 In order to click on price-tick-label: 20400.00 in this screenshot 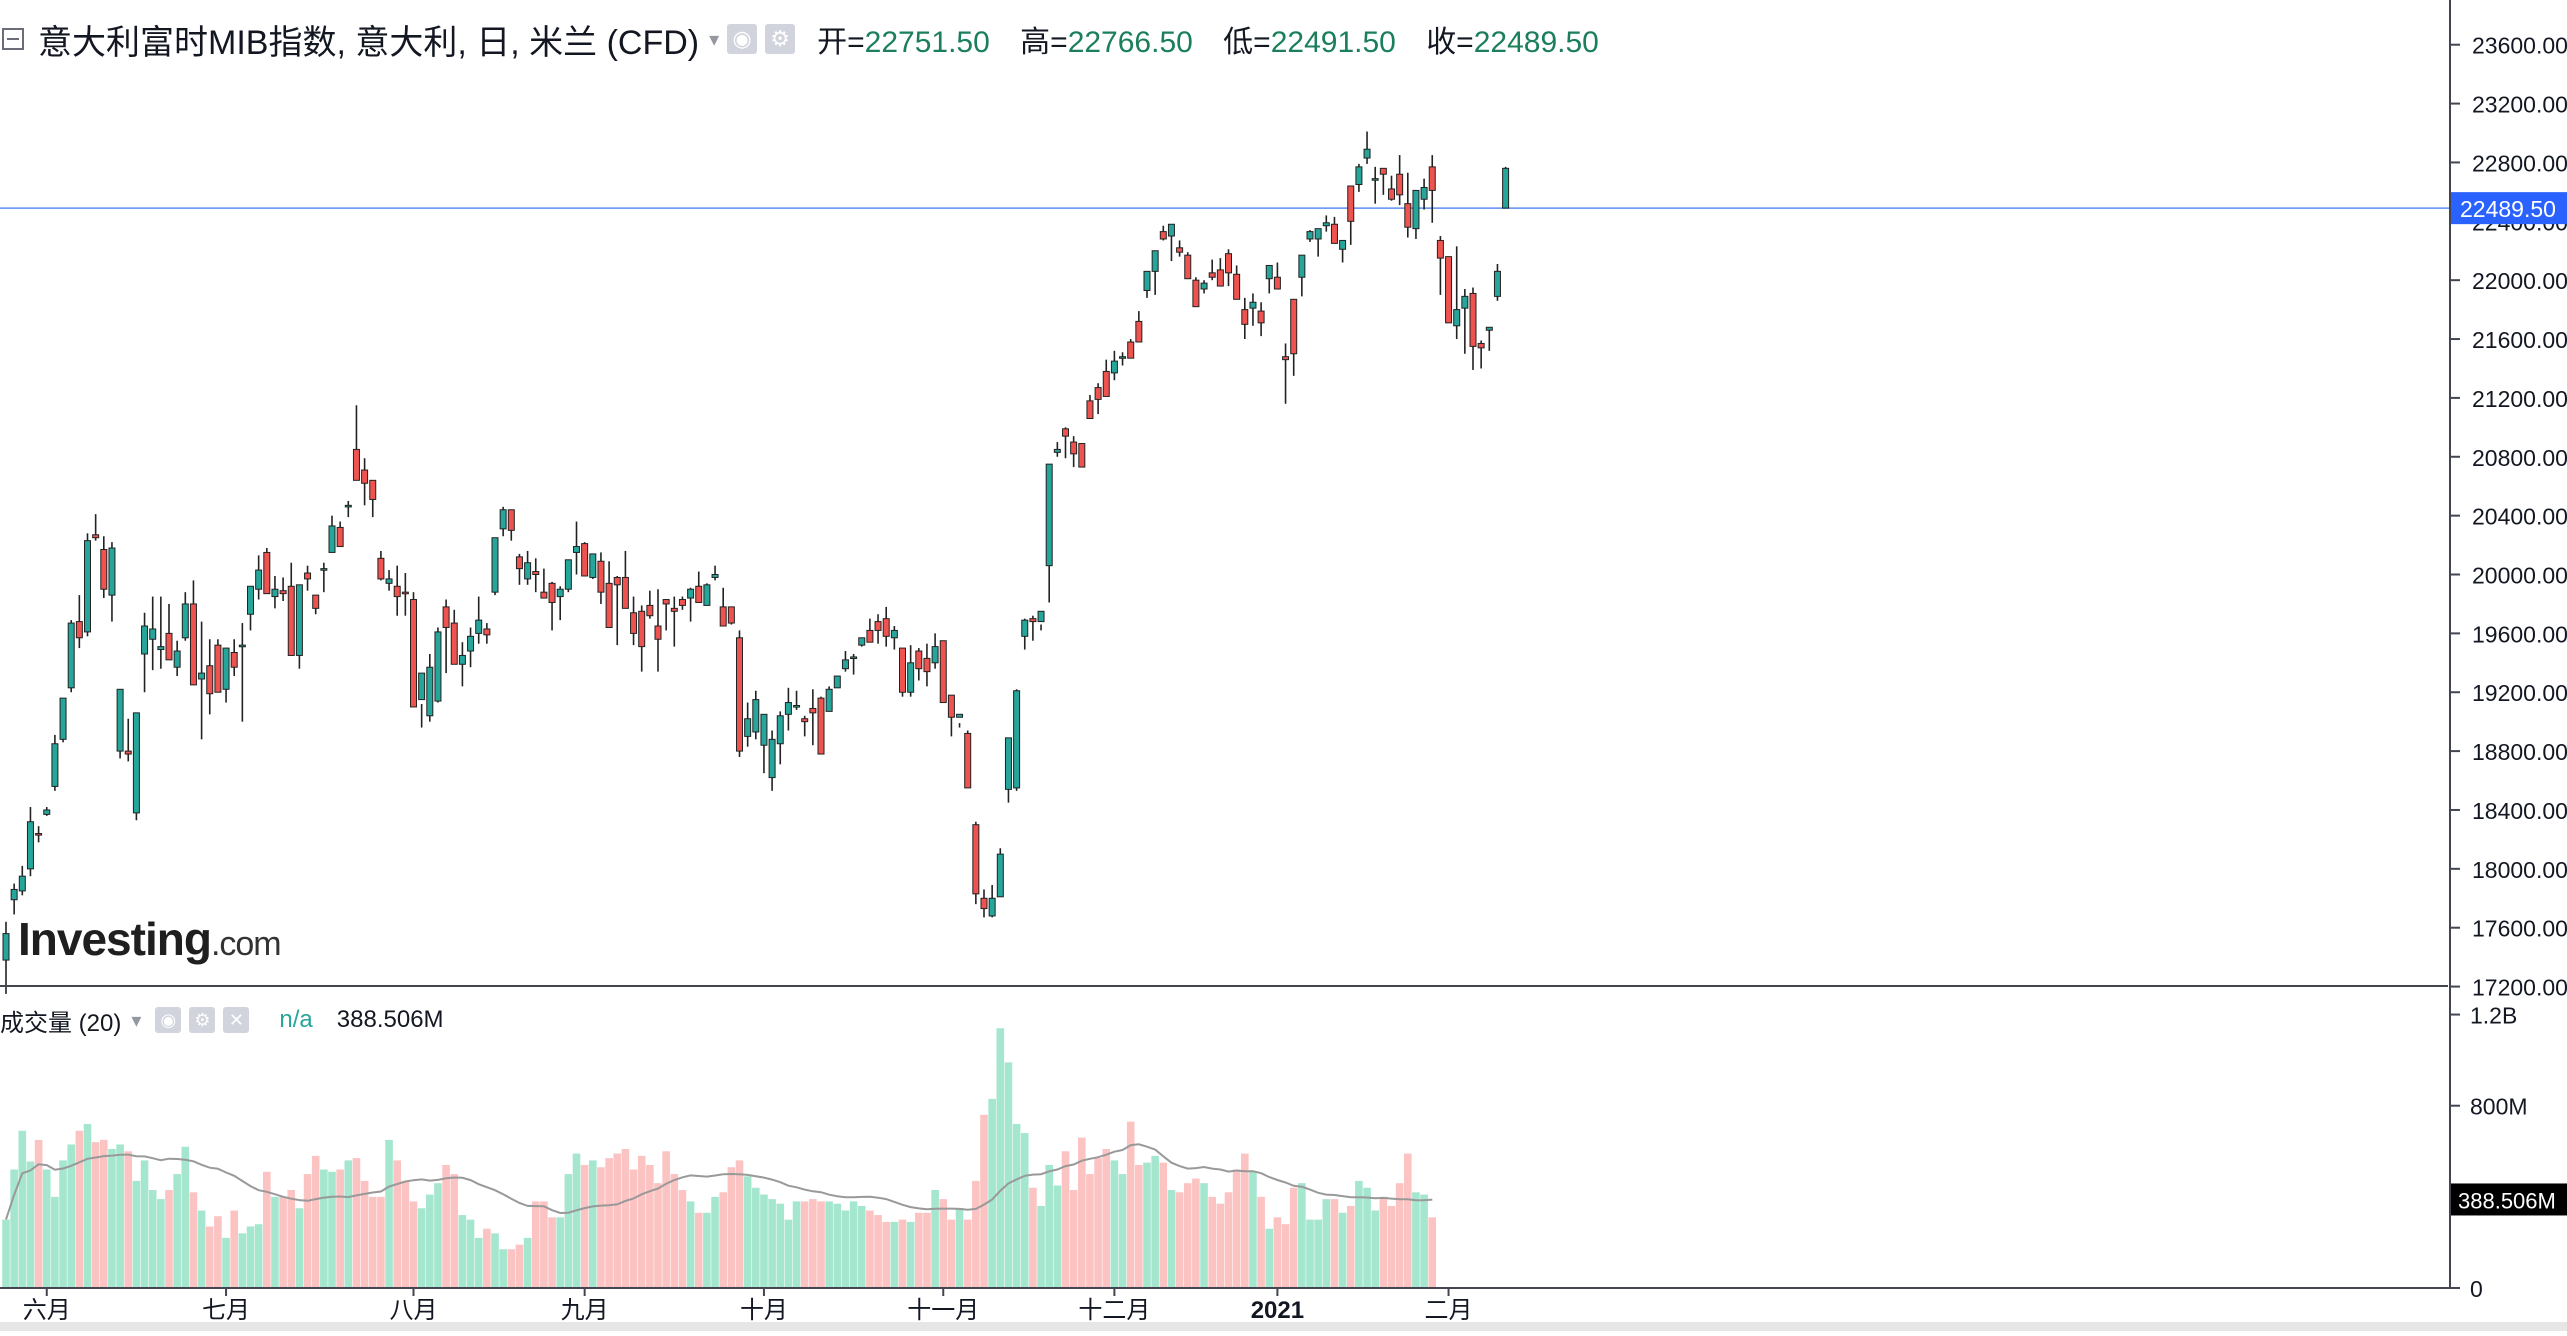, I will do `click(2519, 517)`.